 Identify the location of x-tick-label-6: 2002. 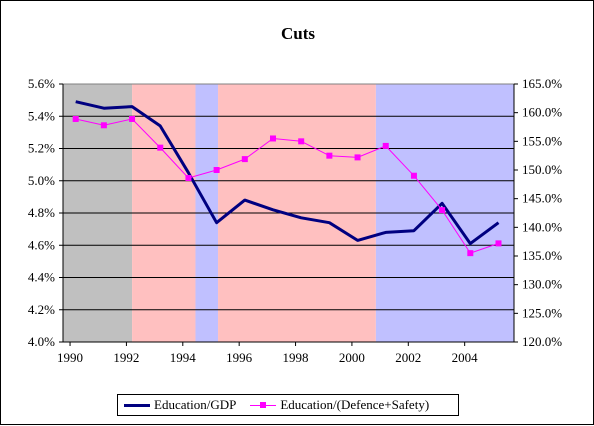
(408, 357).